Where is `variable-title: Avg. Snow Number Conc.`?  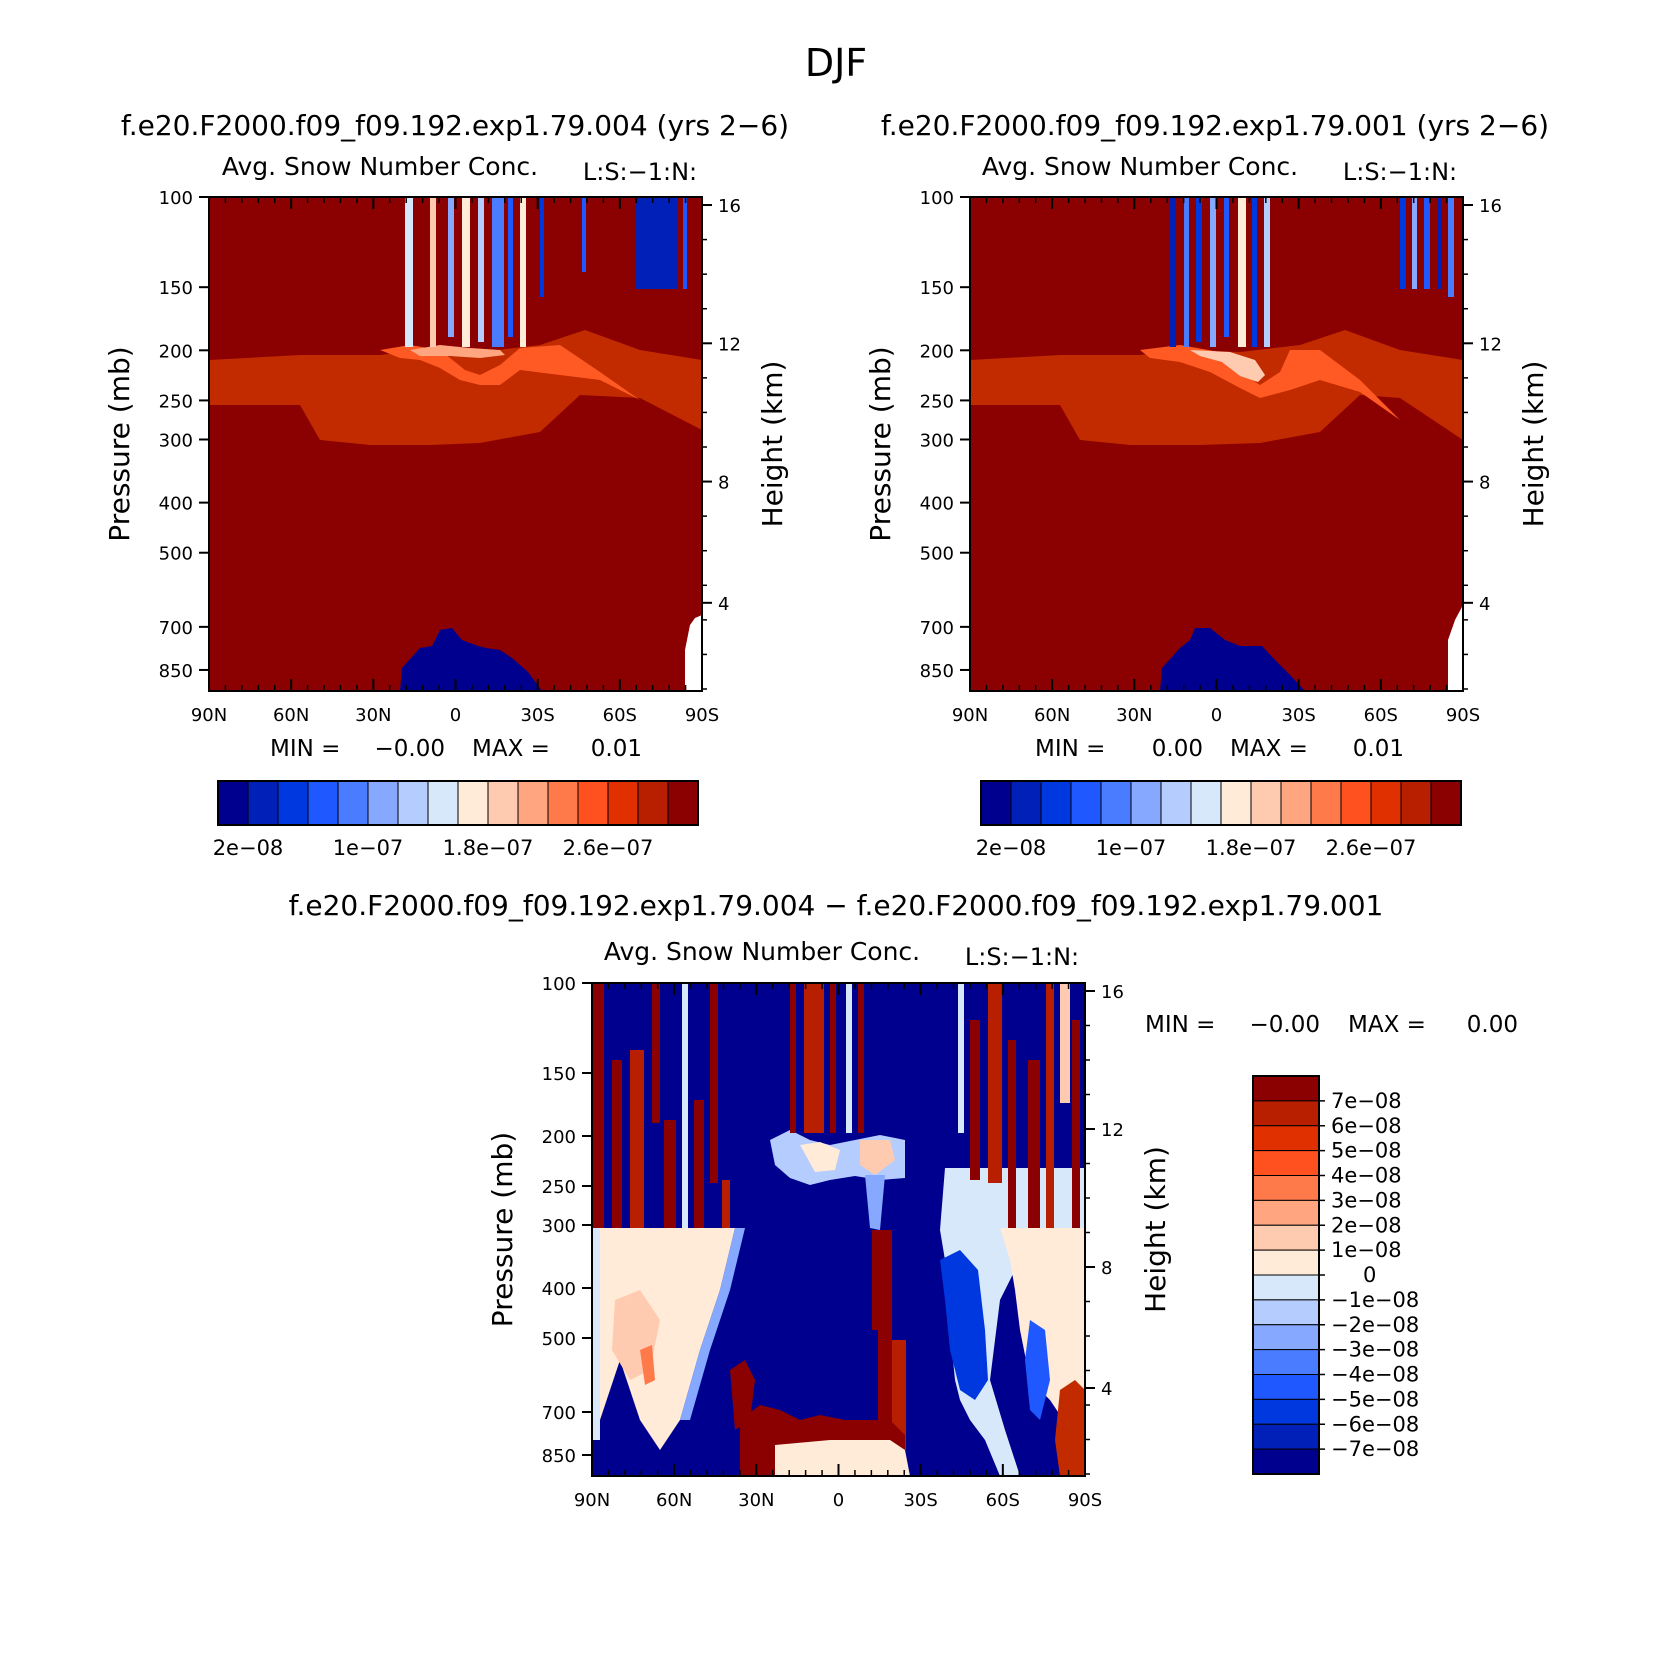
variable-title: Avg. Snow Number Conc. is located at coordinates (1140, 166).